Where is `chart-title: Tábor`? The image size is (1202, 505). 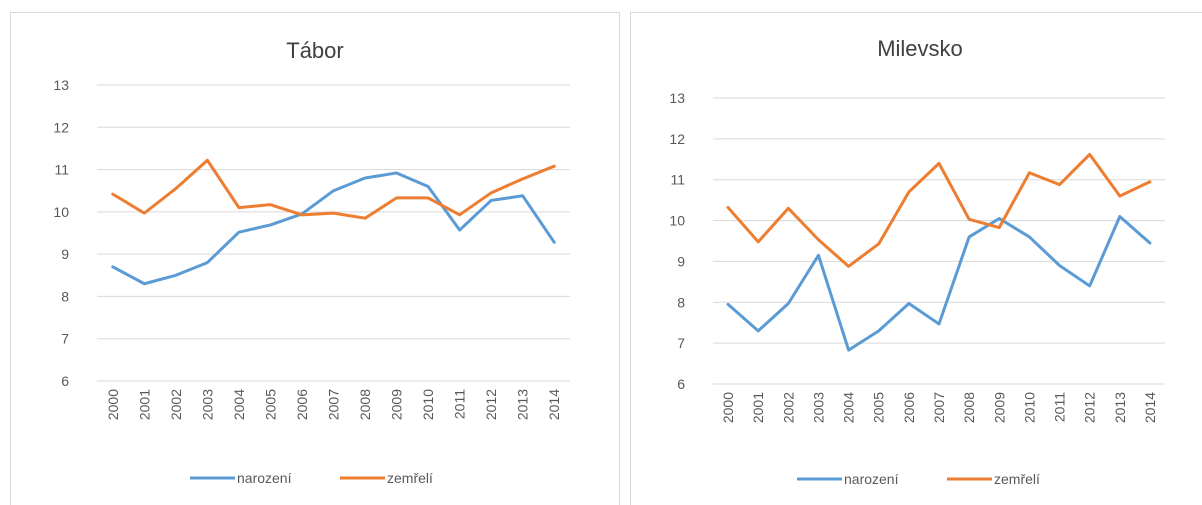
chart-title: Tábor is located at coordinates (314, 50).